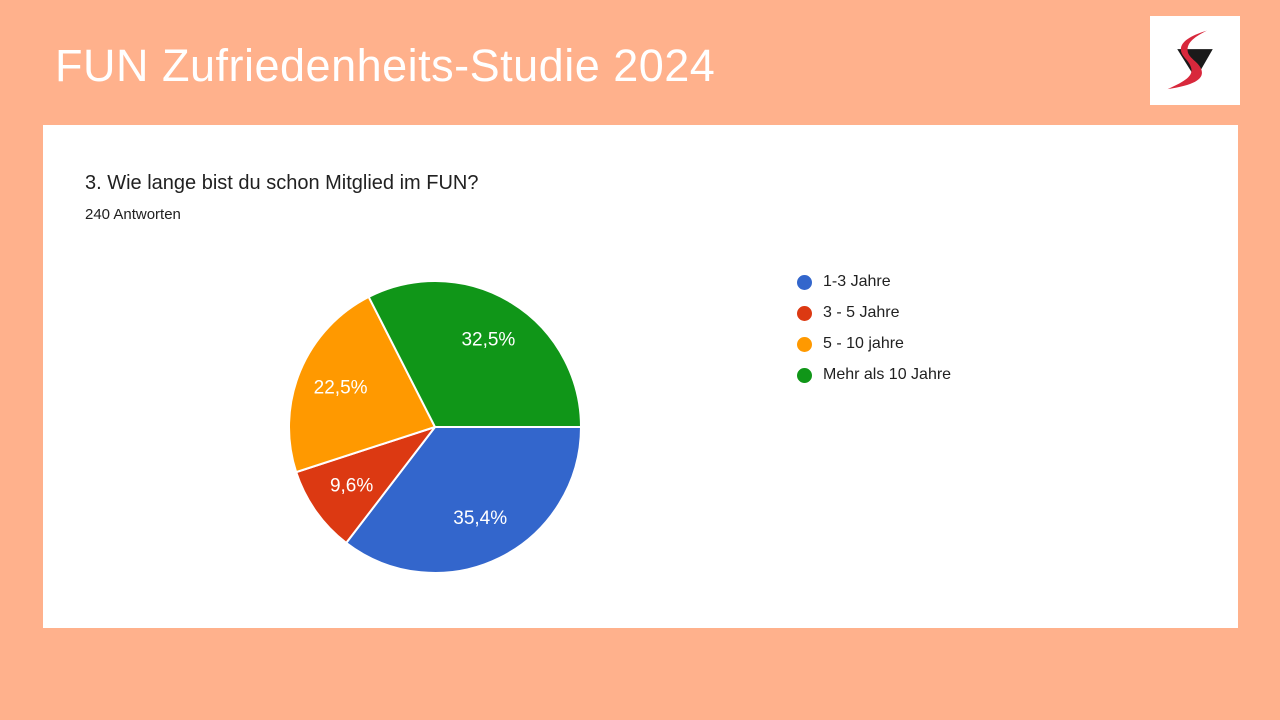 The width and height of the screenshot is (1280, 720). What do you see at coordinates (133, 214) in the screenshot?
I see `responses-count: 240 Antworten` at bounding box center [133, 214].